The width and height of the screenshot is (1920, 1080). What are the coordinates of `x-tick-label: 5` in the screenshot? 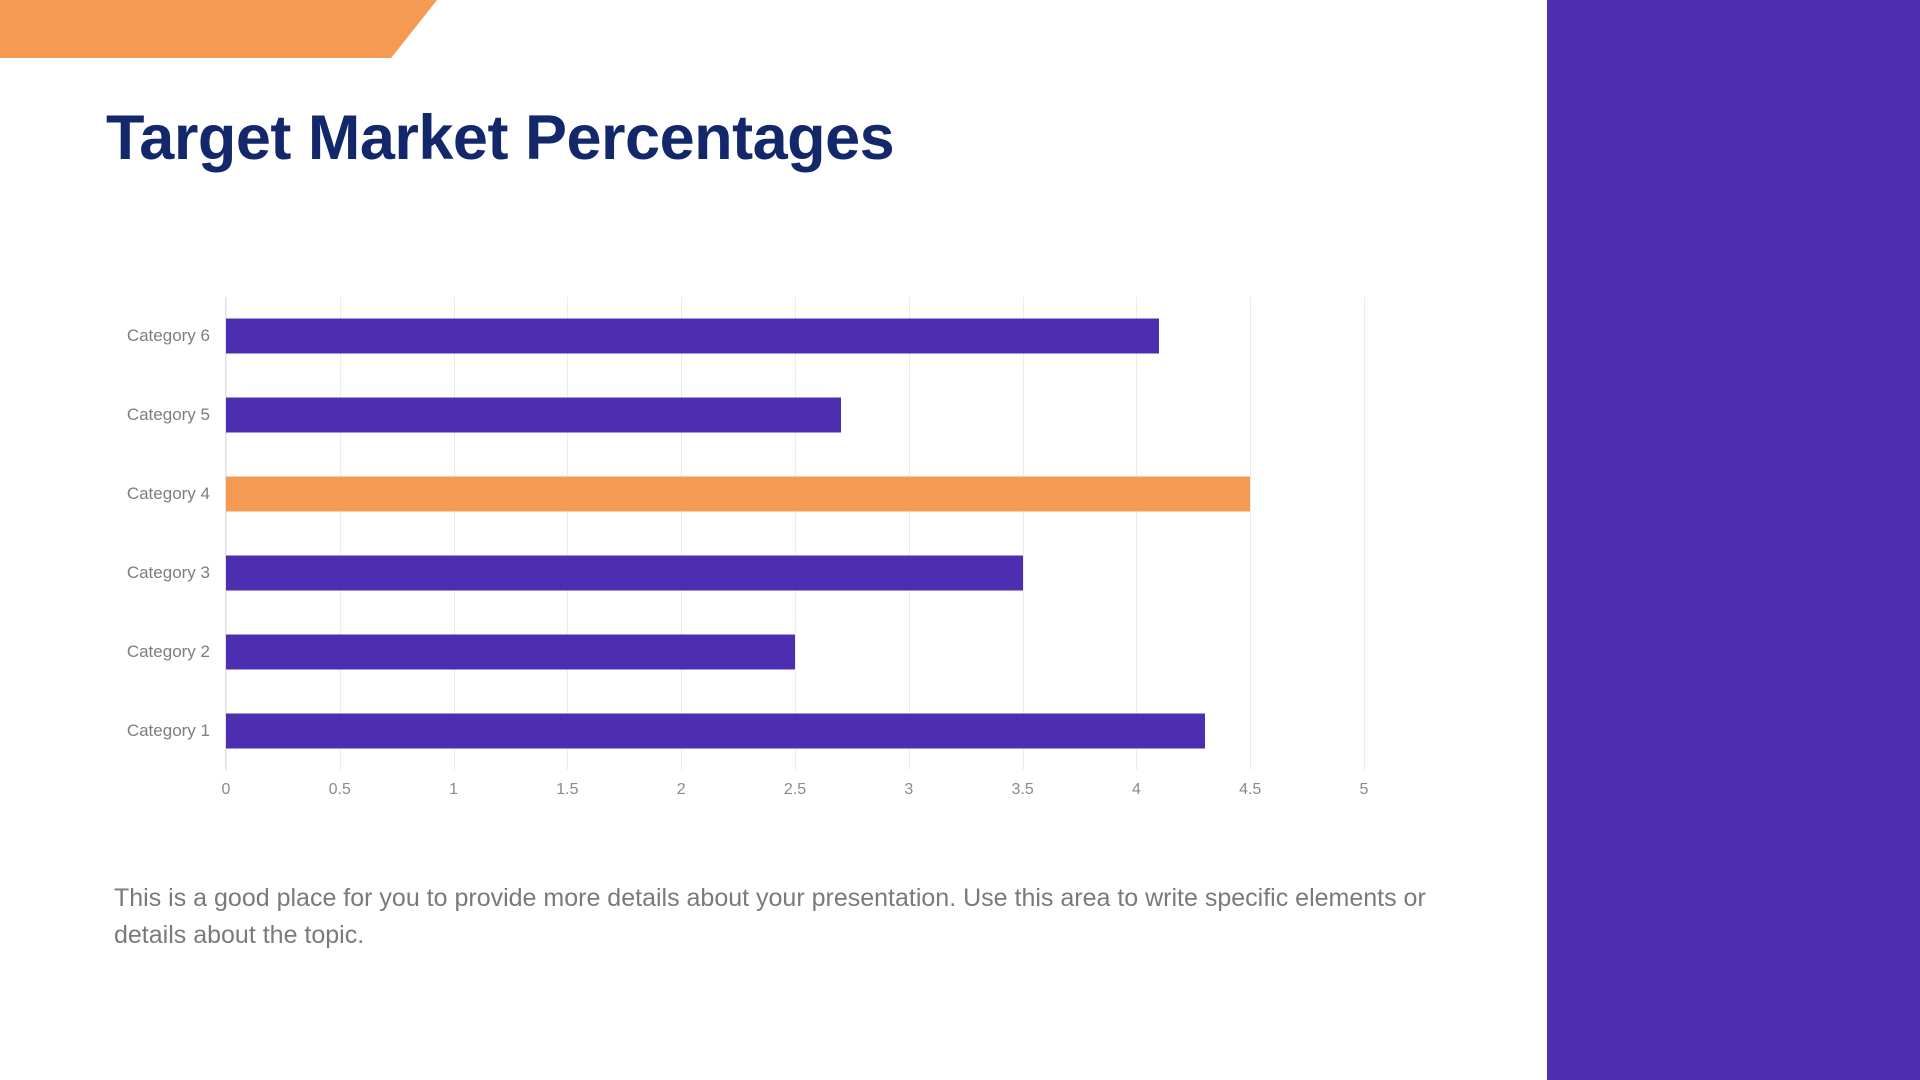 It's located at (1364, 789).